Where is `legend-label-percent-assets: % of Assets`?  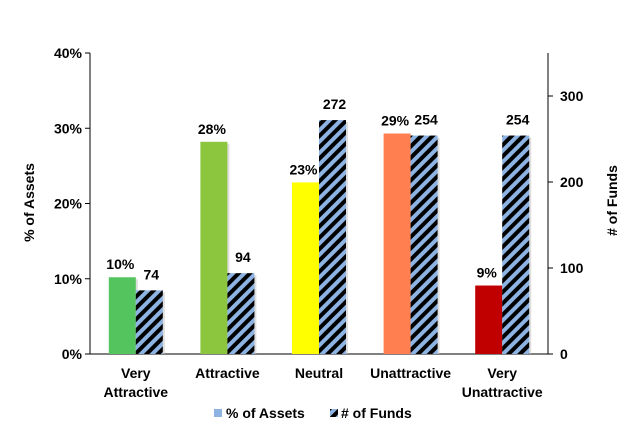 legend-label-percent-assets: % of Assets is located at coordinates (265, 413).